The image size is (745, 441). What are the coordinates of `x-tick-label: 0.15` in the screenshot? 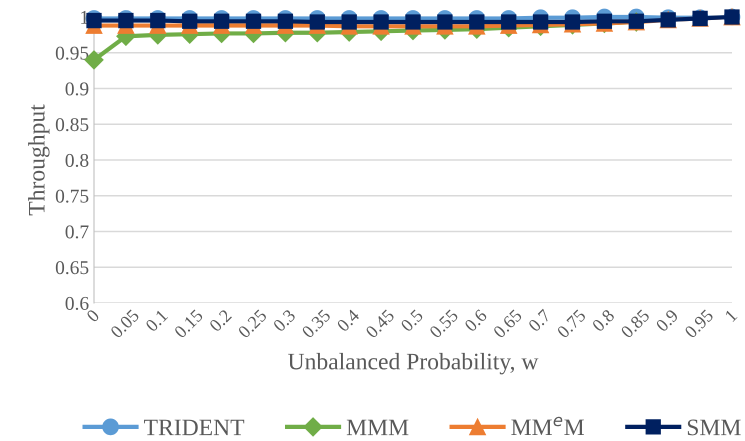 It's located at (189, 323).